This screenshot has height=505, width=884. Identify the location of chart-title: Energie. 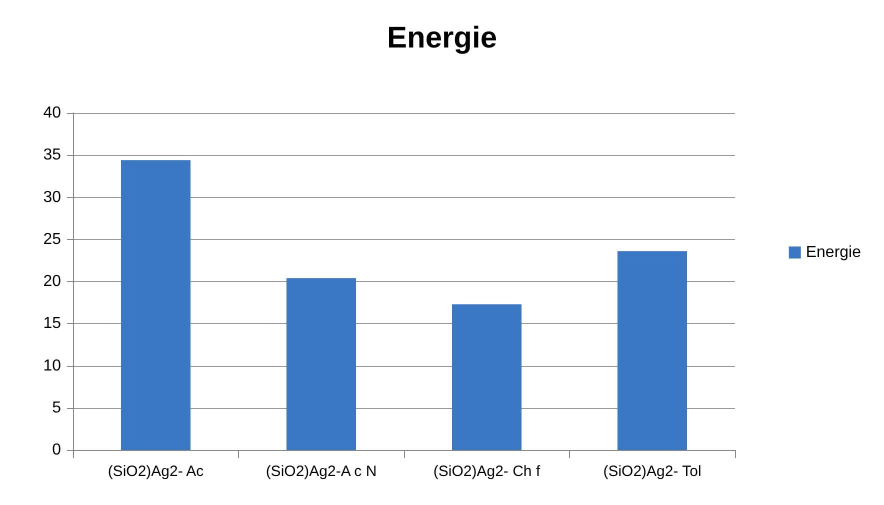
(442, 38).